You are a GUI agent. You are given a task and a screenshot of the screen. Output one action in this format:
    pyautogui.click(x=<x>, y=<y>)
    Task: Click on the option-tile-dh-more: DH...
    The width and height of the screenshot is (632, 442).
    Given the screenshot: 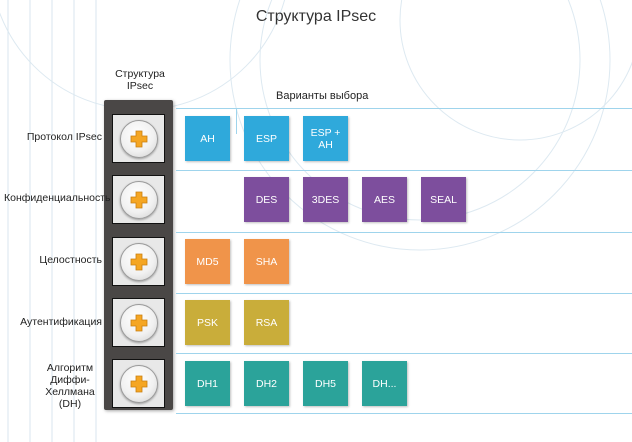 What is the action you would take?
    pyautogui.click(x=384, y=383)
    